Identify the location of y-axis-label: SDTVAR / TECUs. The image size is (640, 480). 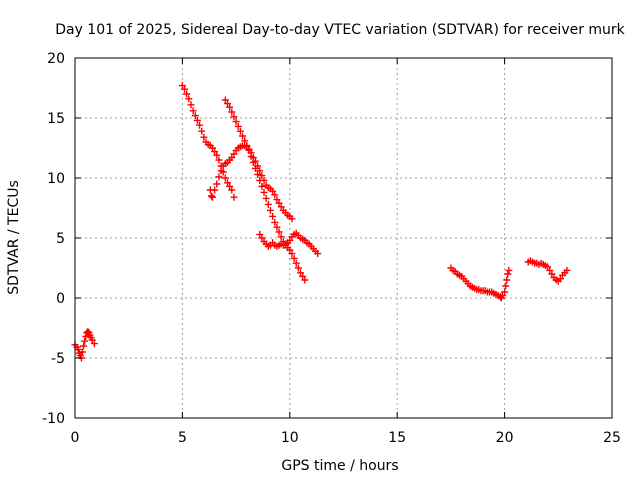
(14, 237).